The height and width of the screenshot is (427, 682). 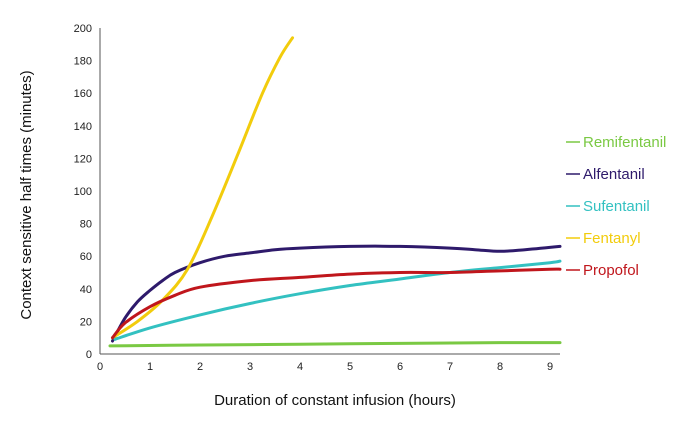 I want to click on x-axis-title: Duration of constant infusion (hours), so click(x=335, y=400).